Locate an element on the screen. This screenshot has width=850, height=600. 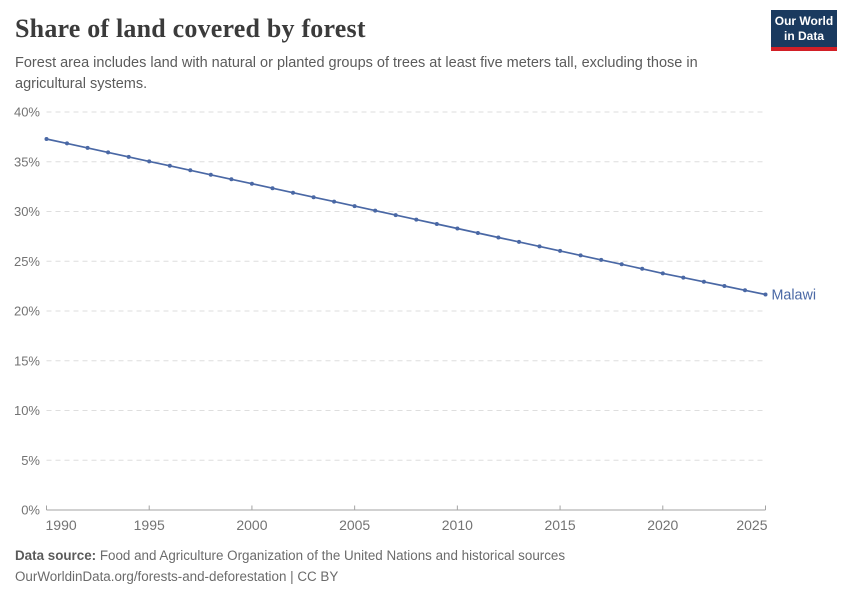
data-point-1996 is located at coordinates (169, 165).